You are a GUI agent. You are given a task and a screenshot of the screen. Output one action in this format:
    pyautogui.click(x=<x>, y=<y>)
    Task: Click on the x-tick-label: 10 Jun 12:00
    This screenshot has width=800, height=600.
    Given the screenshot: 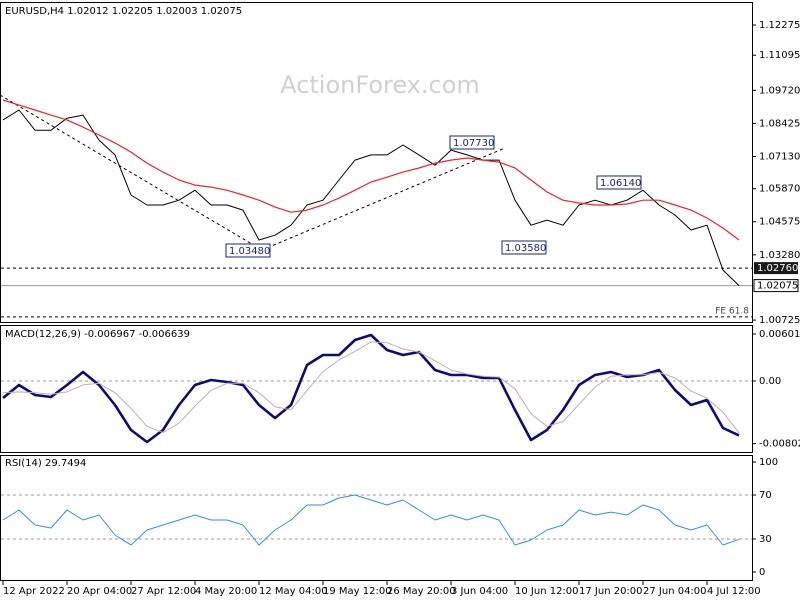 What is the action you would take?
    pyautogui.click(x=547, y=591)
    